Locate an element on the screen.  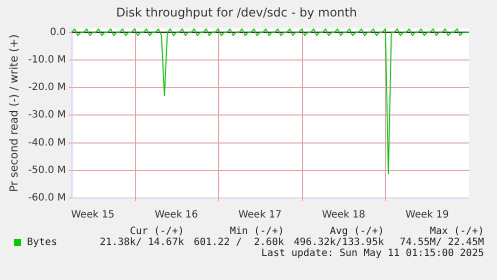
text: Last update: Sun May 11 01:15:00 2025 is located at coordinates (372, 253).